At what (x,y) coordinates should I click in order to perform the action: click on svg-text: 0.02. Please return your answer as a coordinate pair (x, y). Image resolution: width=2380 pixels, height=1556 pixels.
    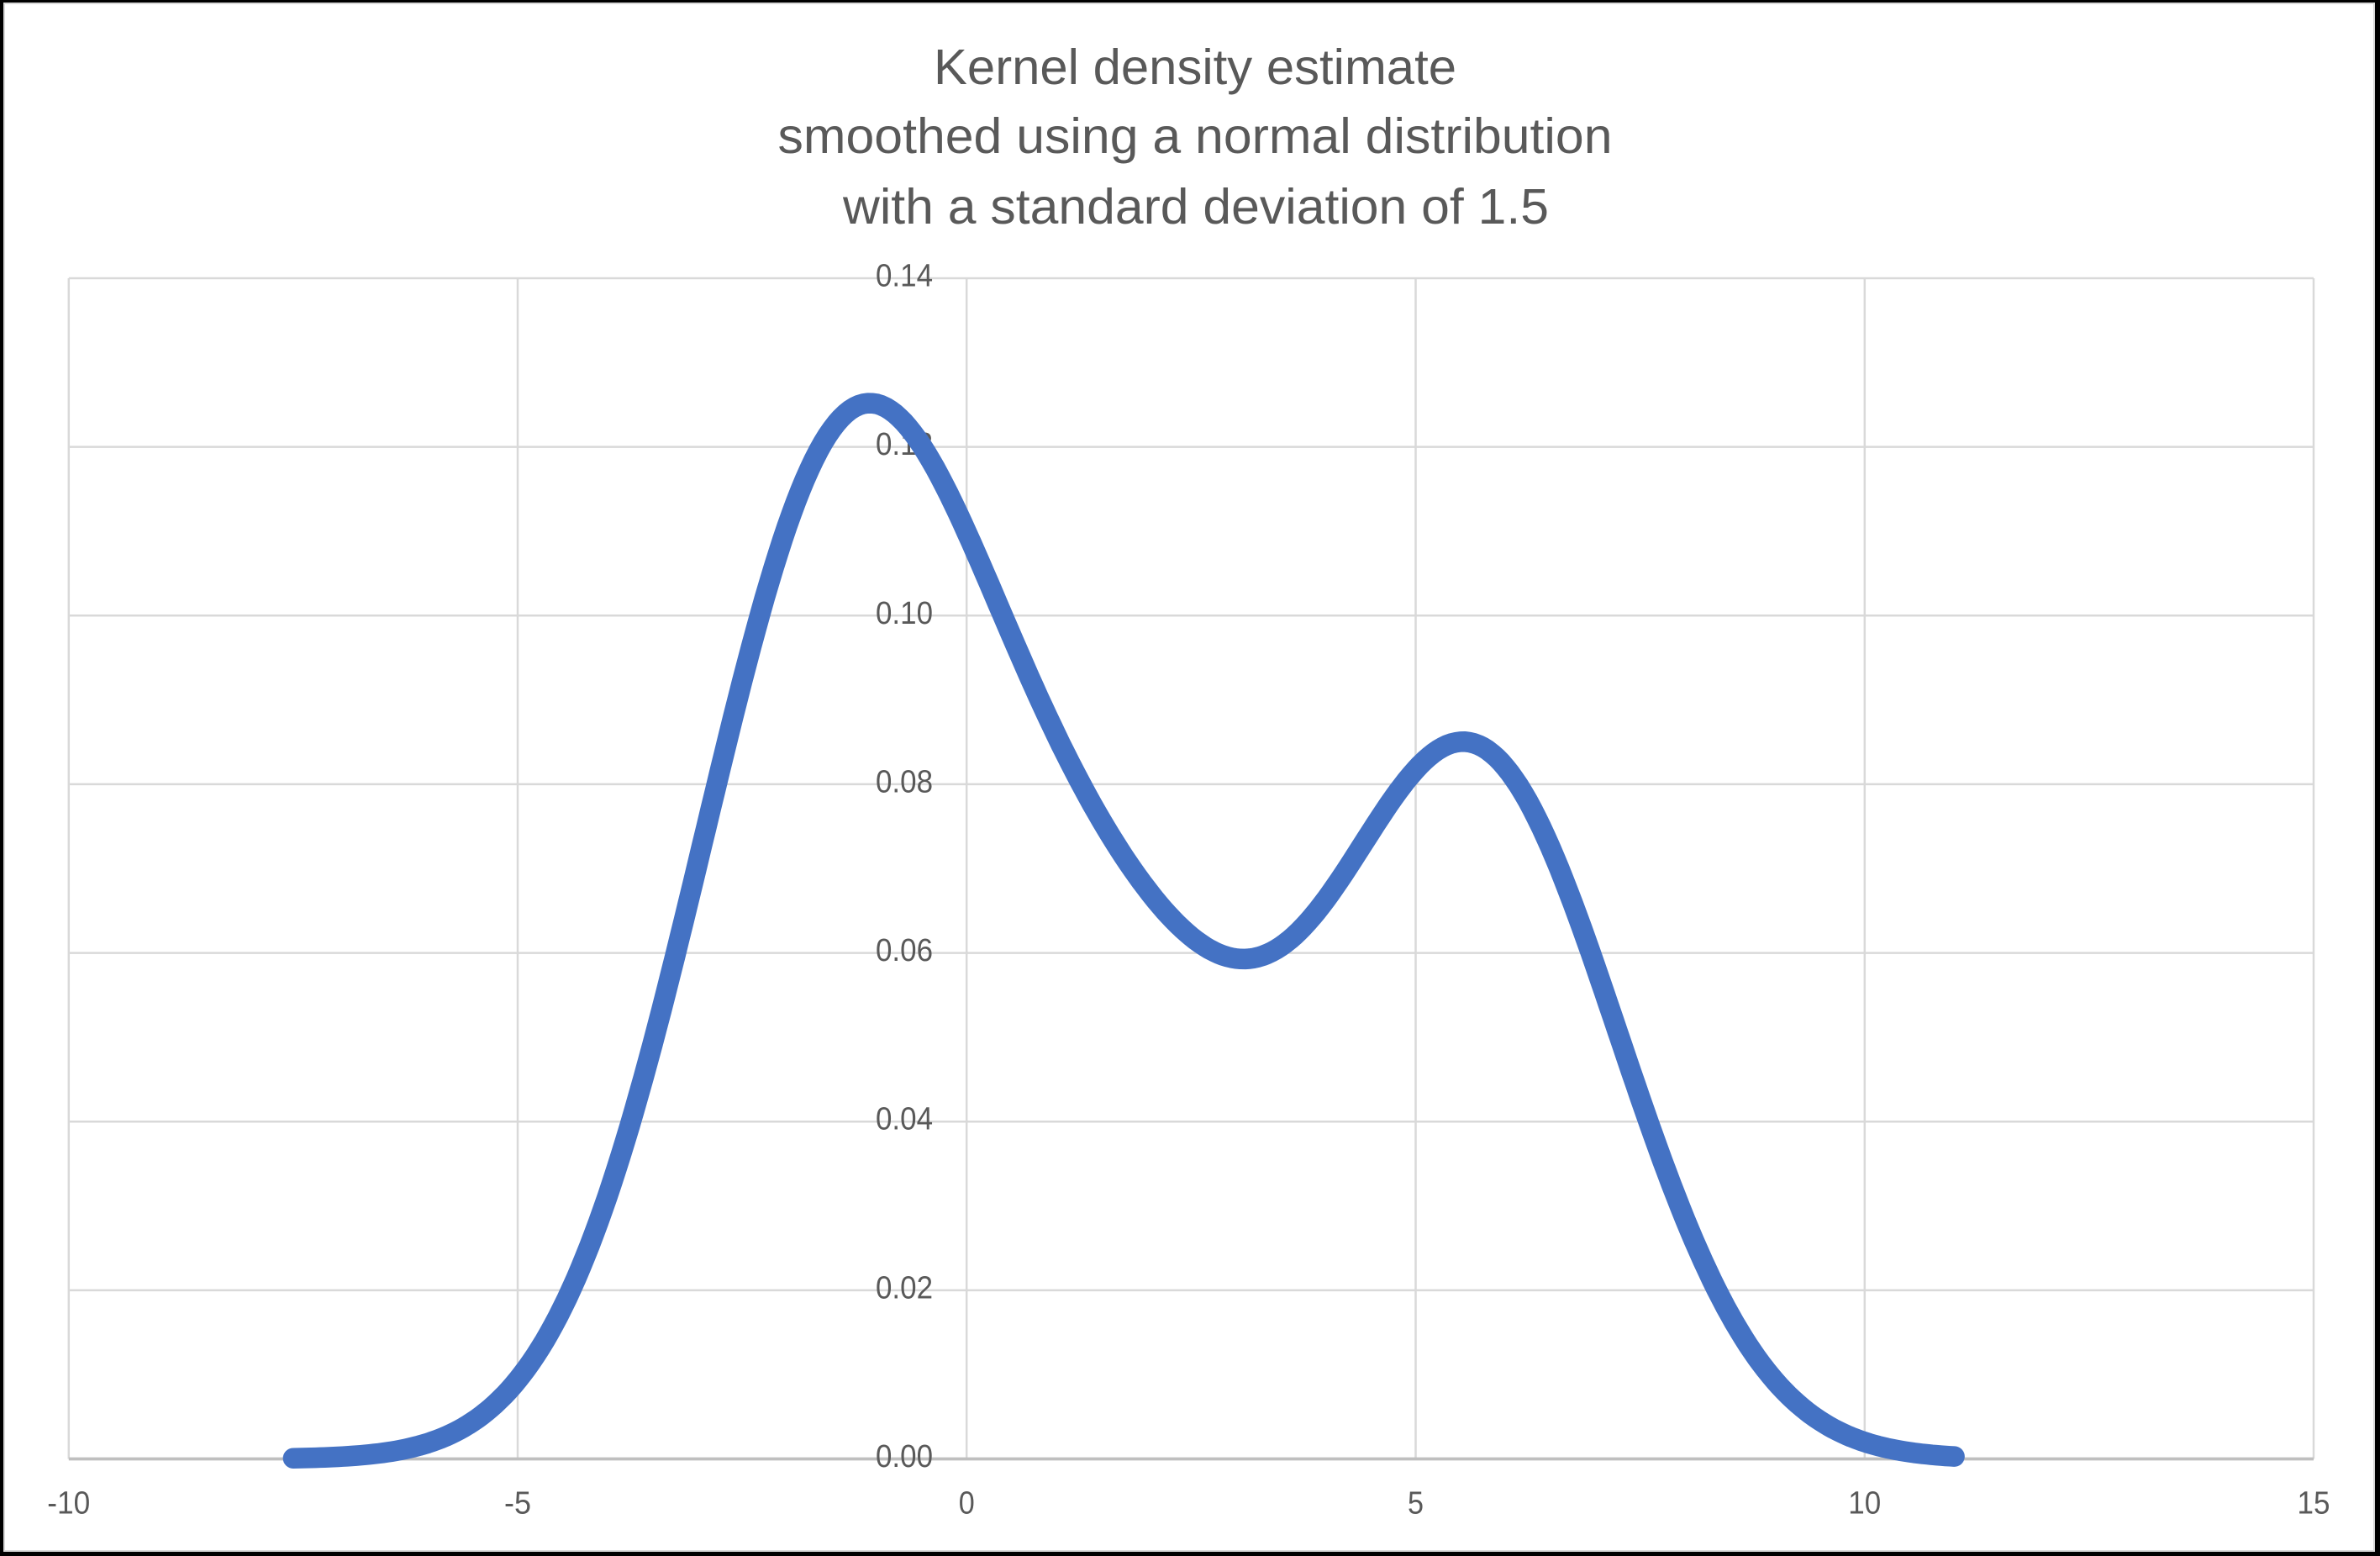
    Looking at the image, I should click on (905, 1288).